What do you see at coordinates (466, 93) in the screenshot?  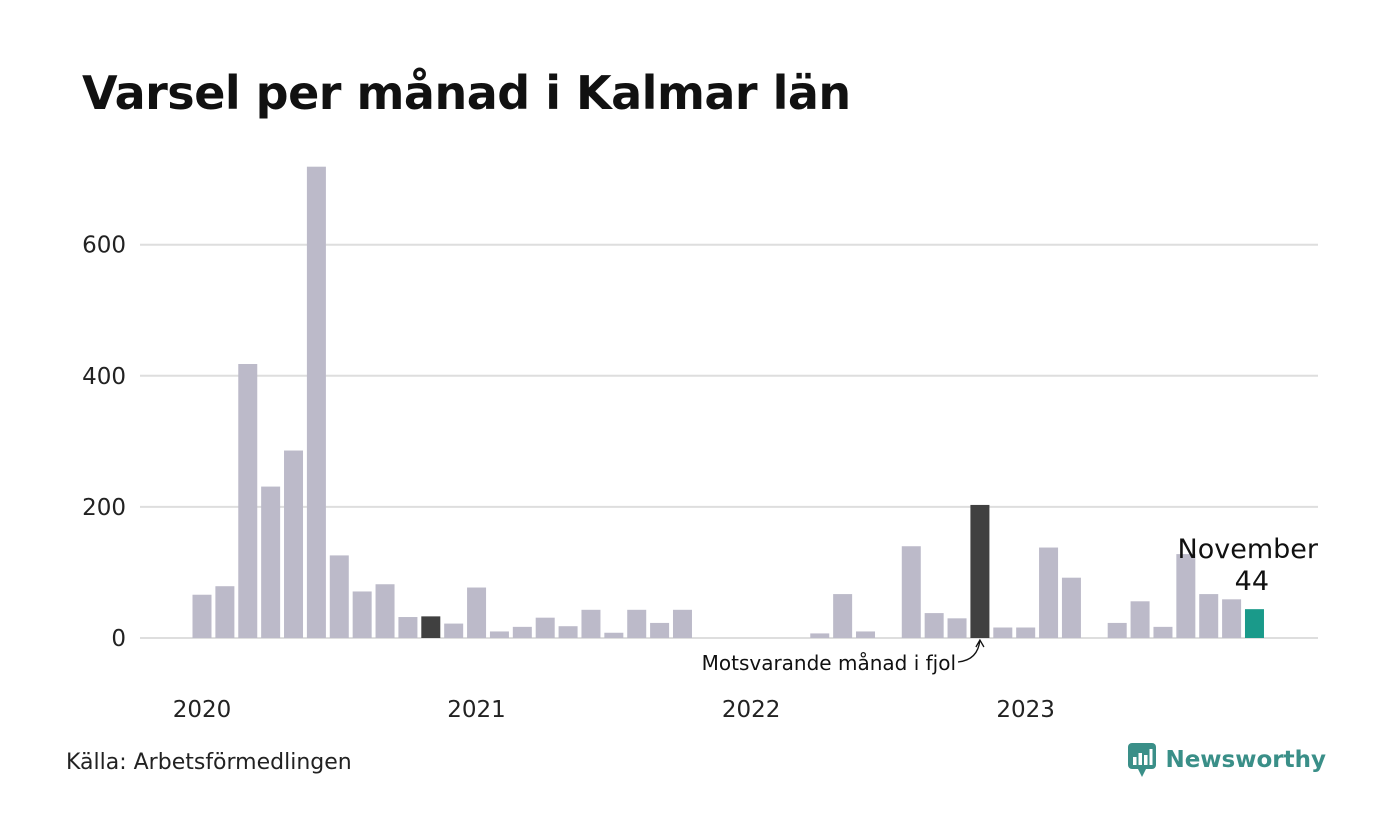 I see `chart-title: Varsel per månad i Kalmar län` at bounding box center [466, 93].